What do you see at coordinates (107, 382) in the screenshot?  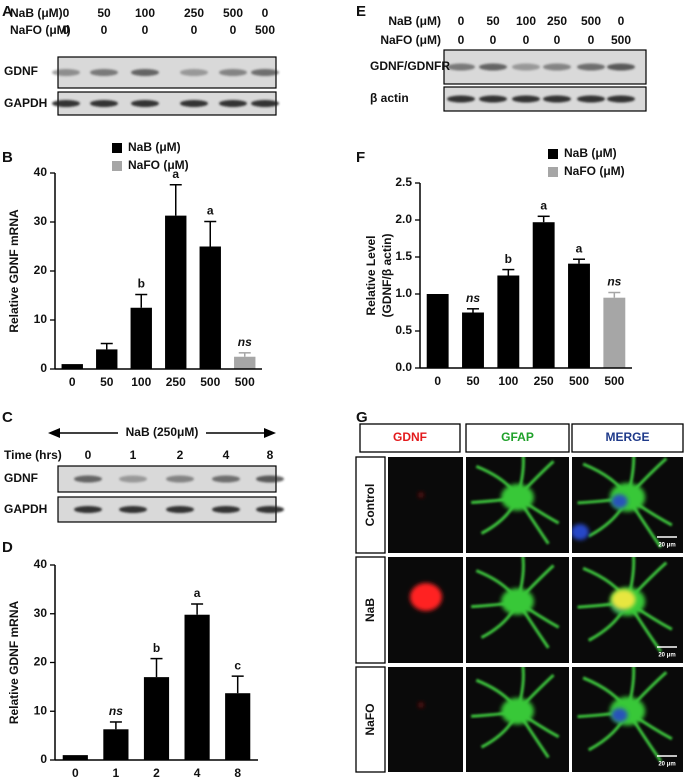 I see `x-tick-label: 50` at bounding box center [107, 382].